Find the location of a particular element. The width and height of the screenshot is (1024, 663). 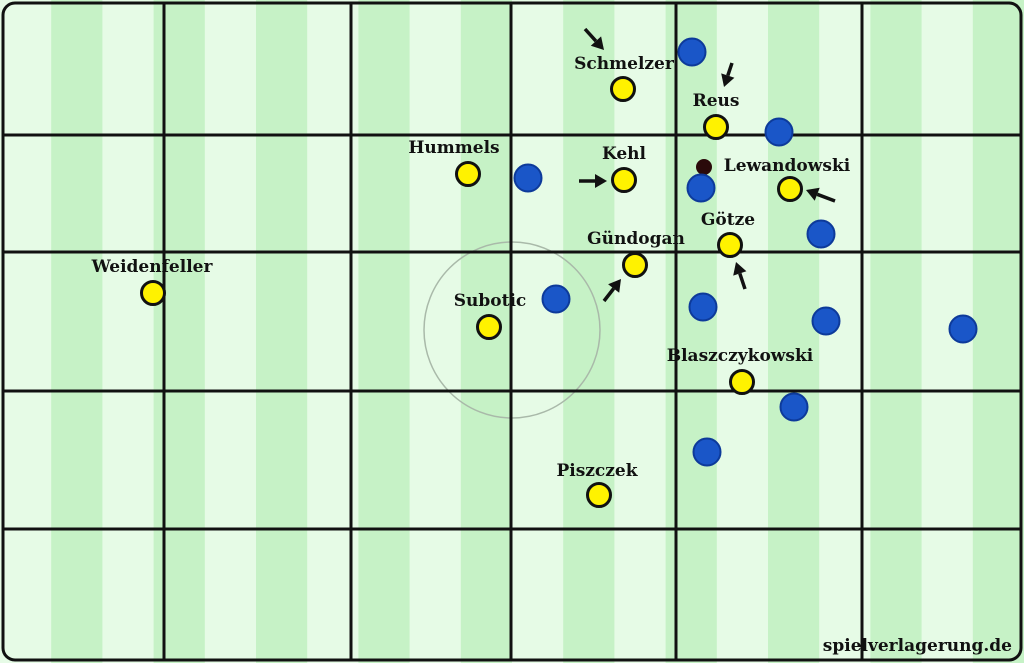

player-name-label: Reus is located at coordinates (716, 101).